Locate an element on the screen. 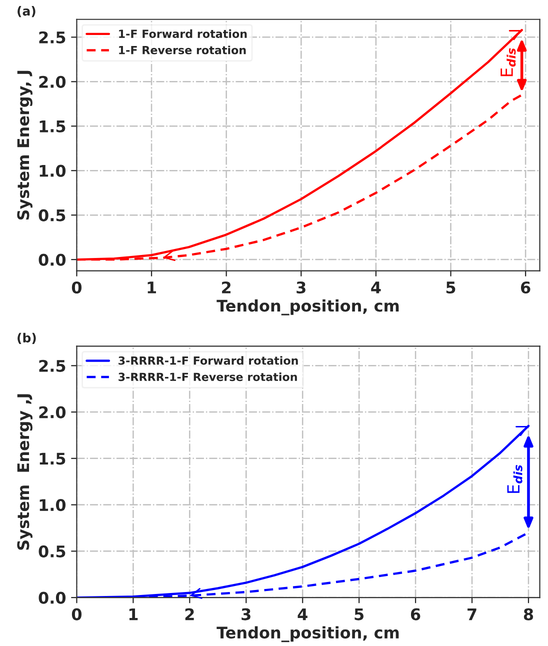 The height and width of the screenshot is (646, 548). legend-label: 3-RRRR-1-F Forward rotation is located at coordinates (208, 360).